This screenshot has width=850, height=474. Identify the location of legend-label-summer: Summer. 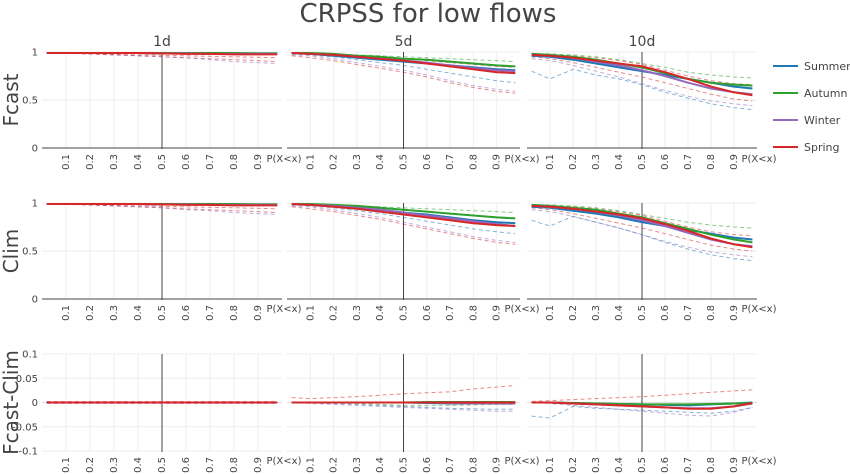
(827, 66).